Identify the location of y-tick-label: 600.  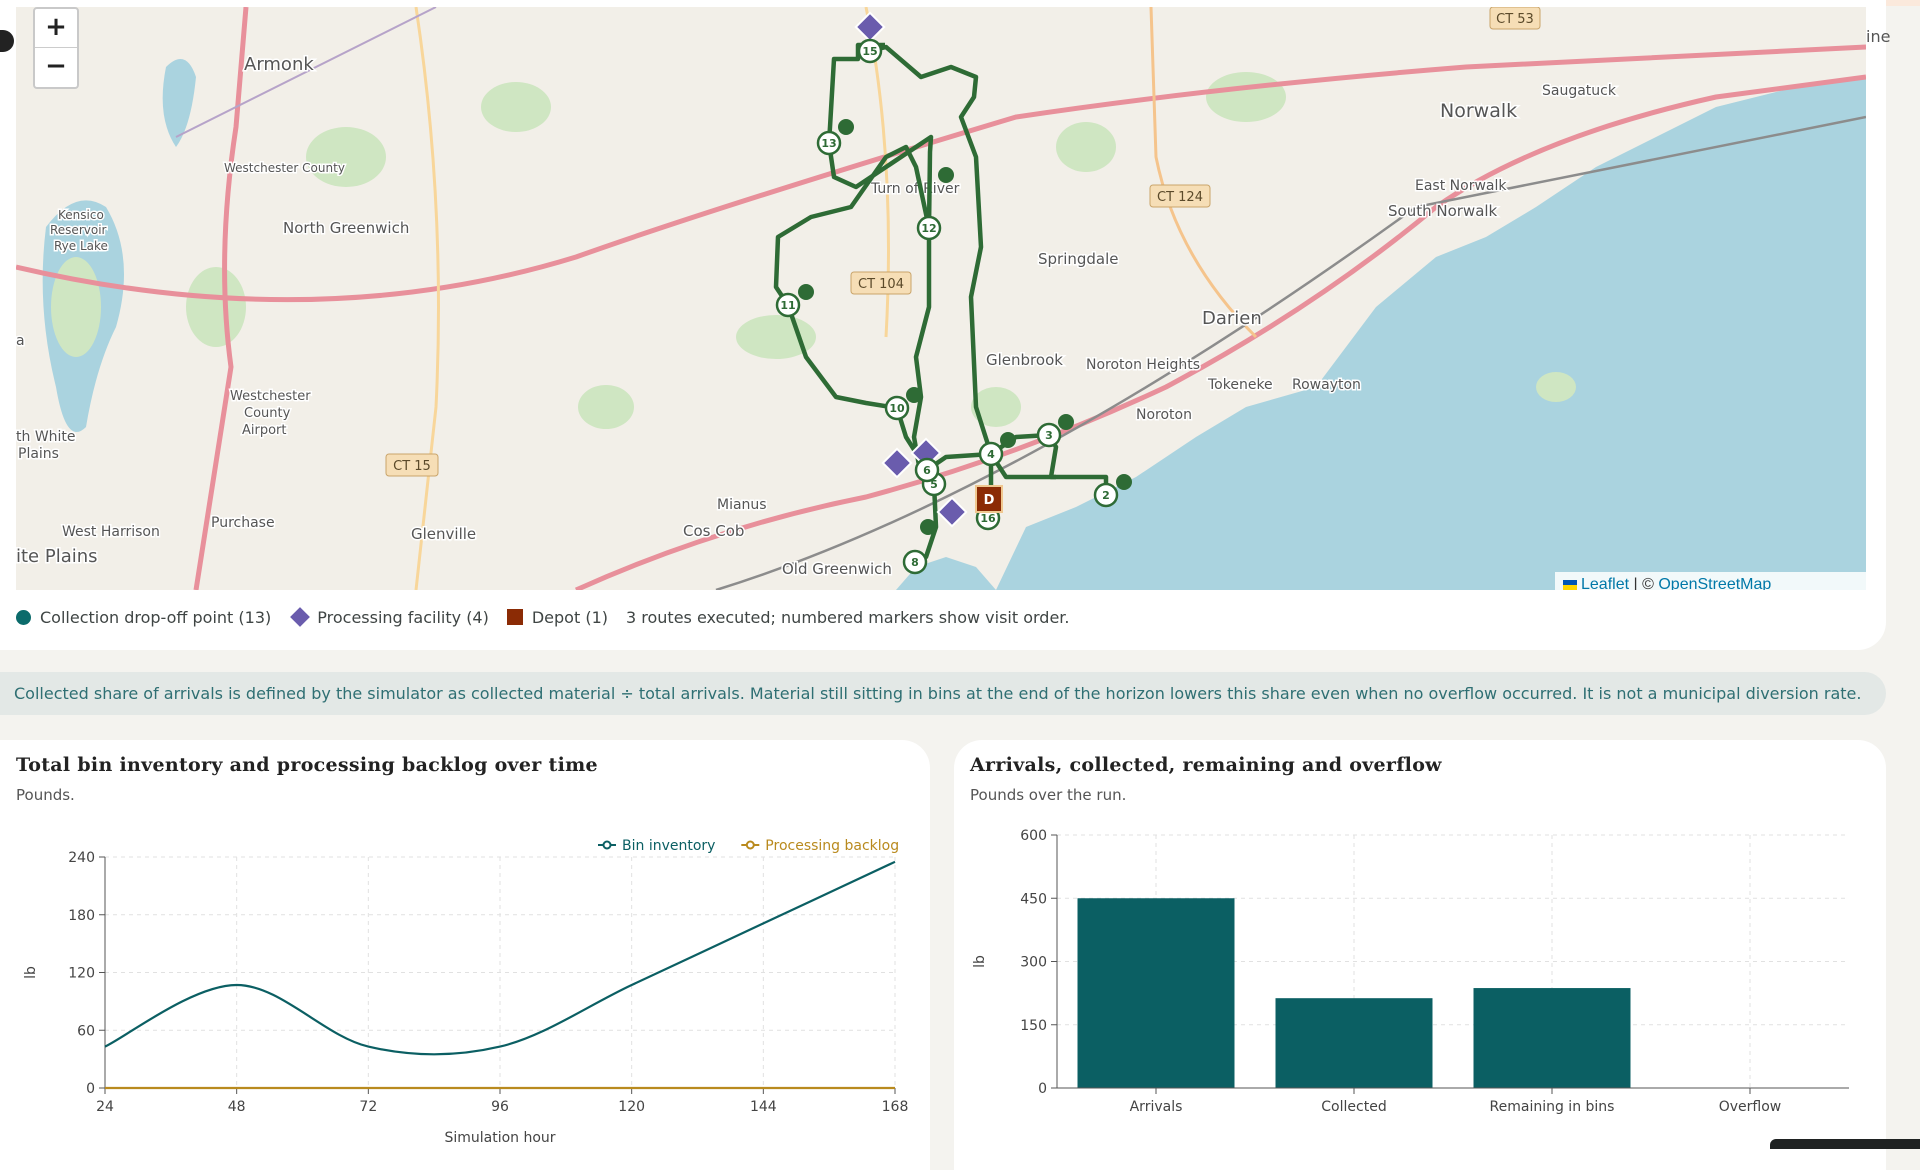
(1033, 836).